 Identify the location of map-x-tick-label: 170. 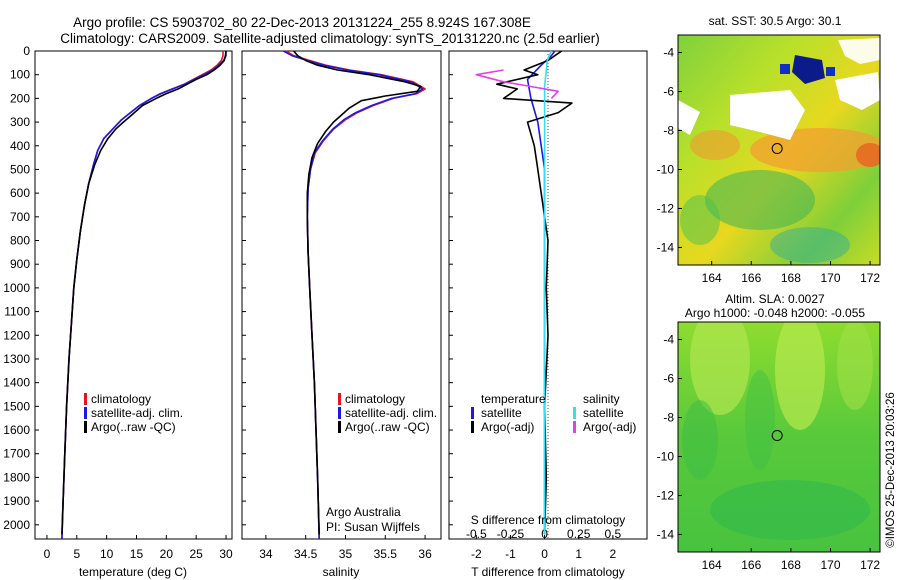
(830, 565).